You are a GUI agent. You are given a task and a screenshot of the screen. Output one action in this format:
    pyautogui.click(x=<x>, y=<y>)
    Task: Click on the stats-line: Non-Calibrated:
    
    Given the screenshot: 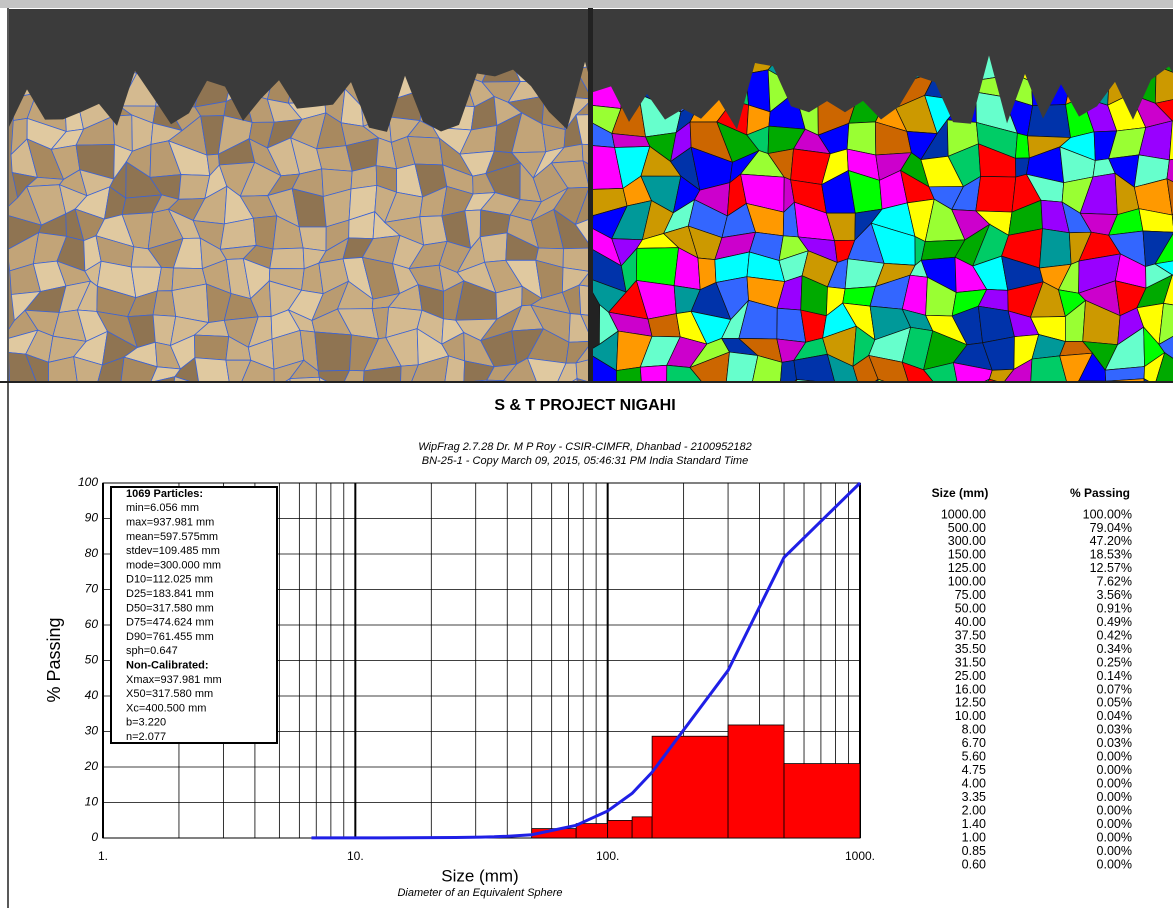 What is the action you would take?
    pyautogui.click(x=167, y=666)
    